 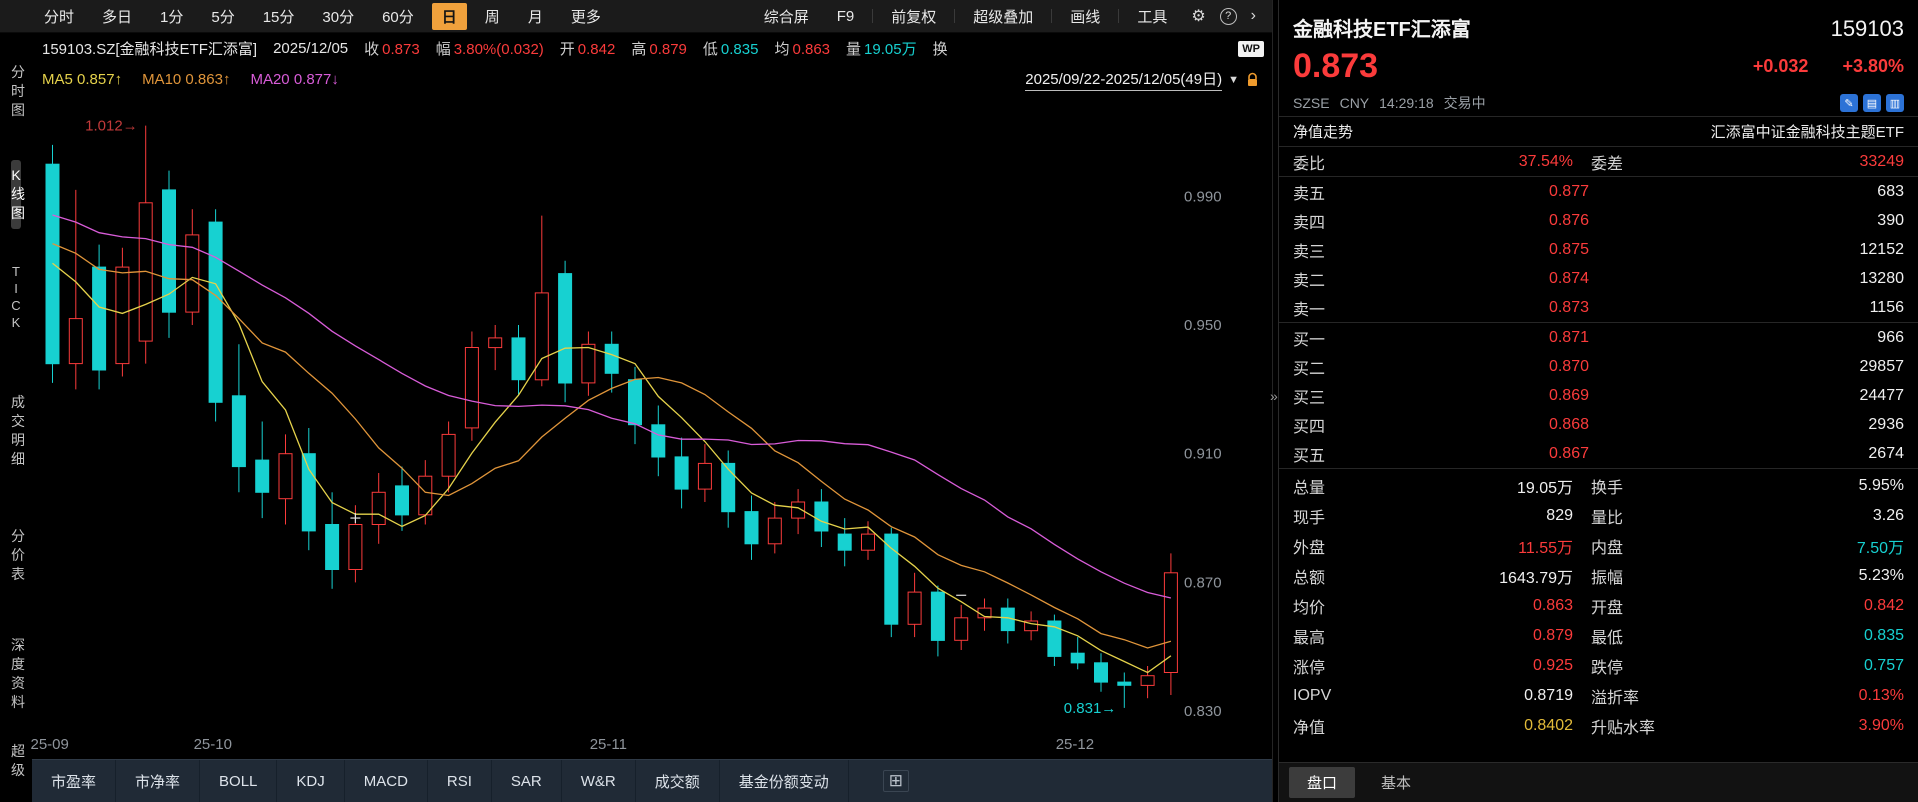 I want to click on tab-pe-ratio: 市盈率, so click(x=74, y=781).